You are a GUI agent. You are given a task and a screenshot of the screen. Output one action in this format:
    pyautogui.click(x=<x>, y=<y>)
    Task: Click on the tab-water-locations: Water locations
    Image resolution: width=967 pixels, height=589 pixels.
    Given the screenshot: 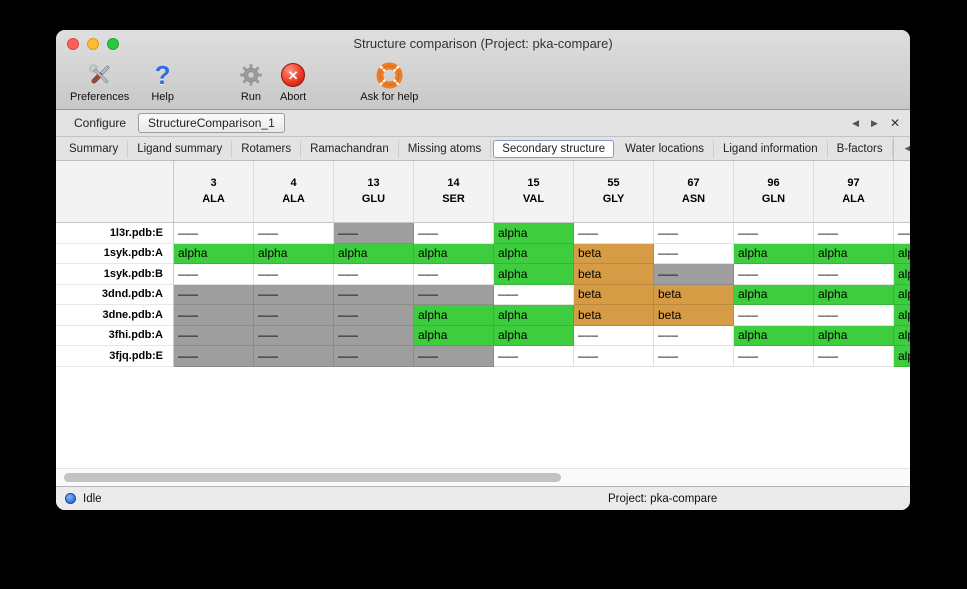 What is the action you would take?
    pyautogui.click(x=665, y=148)
    